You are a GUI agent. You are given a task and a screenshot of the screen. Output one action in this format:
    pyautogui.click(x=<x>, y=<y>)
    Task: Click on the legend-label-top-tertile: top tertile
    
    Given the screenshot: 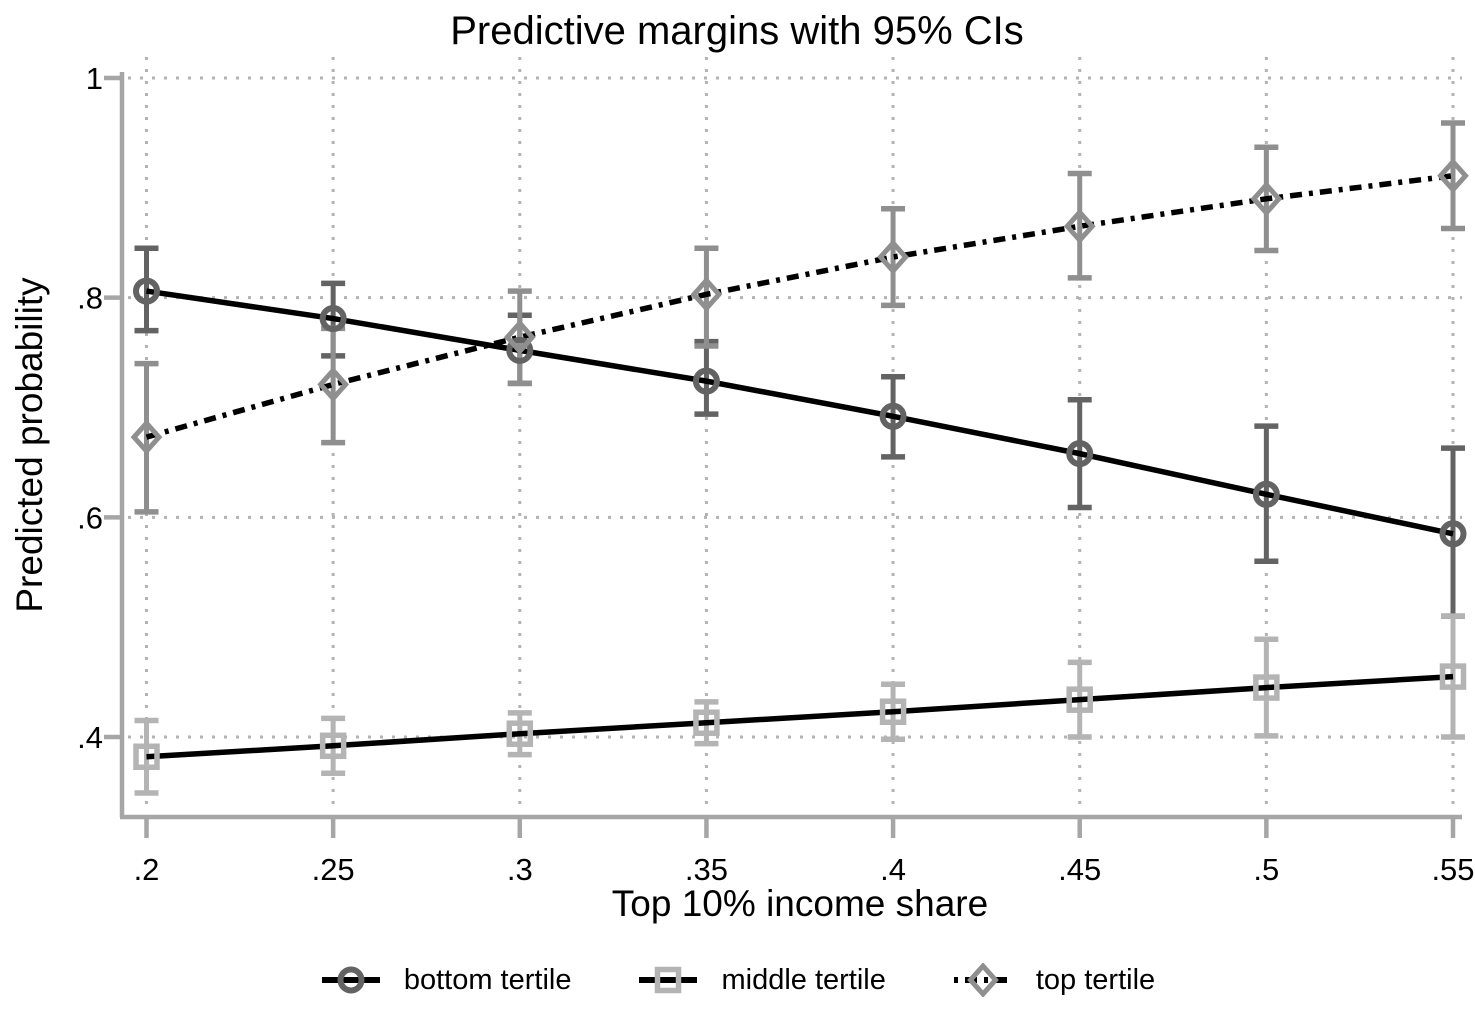 What is the action you would take?
    pyautogui.click(x=1095, y=980)
    